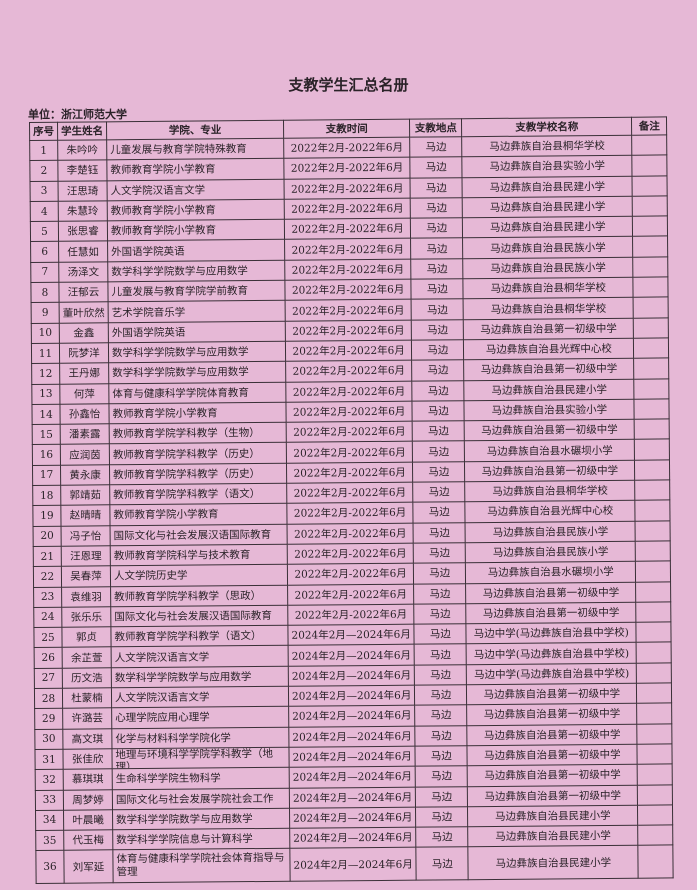 The height and width of the screenshot is (890, 697). What do you see at coordinates (87, 759) in the screenshot?
I see `student-name: 张佳欣` at bounding box center [87, 759].